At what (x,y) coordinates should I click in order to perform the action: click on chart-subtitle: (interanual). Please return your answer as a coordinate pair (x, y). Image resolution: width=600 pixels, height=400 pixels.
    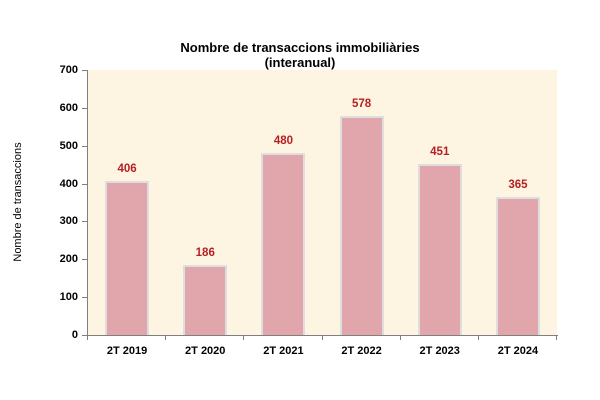
    Looking at the image, I should click on (300, 62).